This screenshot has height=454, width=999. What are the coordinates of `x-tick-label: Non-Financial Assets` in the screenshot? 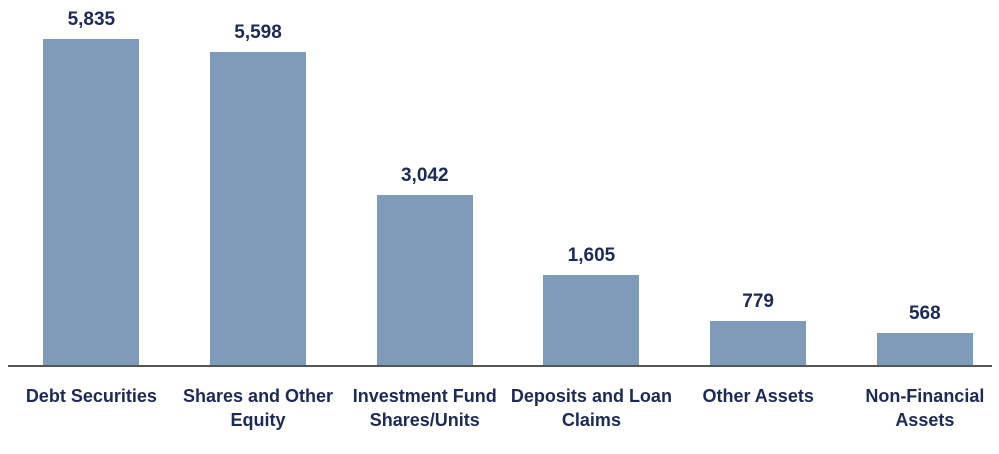 It's located at (925, 408).